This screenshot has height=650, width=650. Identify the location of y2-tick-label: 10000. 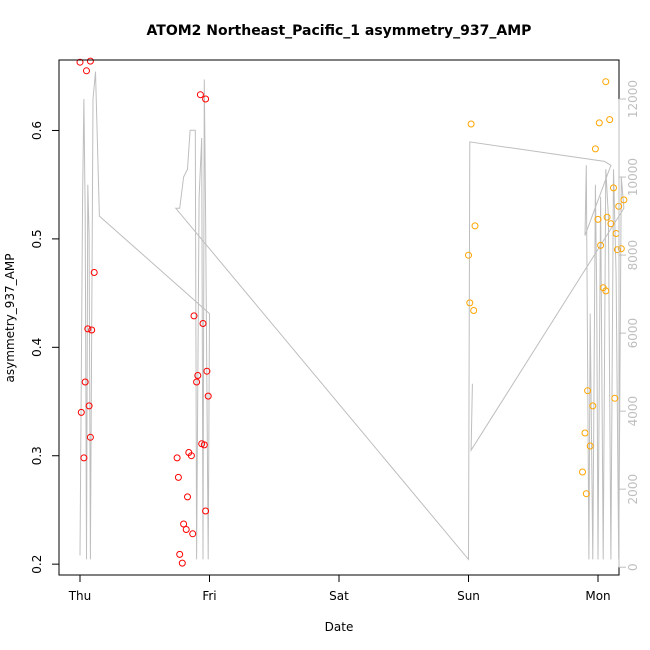
(633, 177).